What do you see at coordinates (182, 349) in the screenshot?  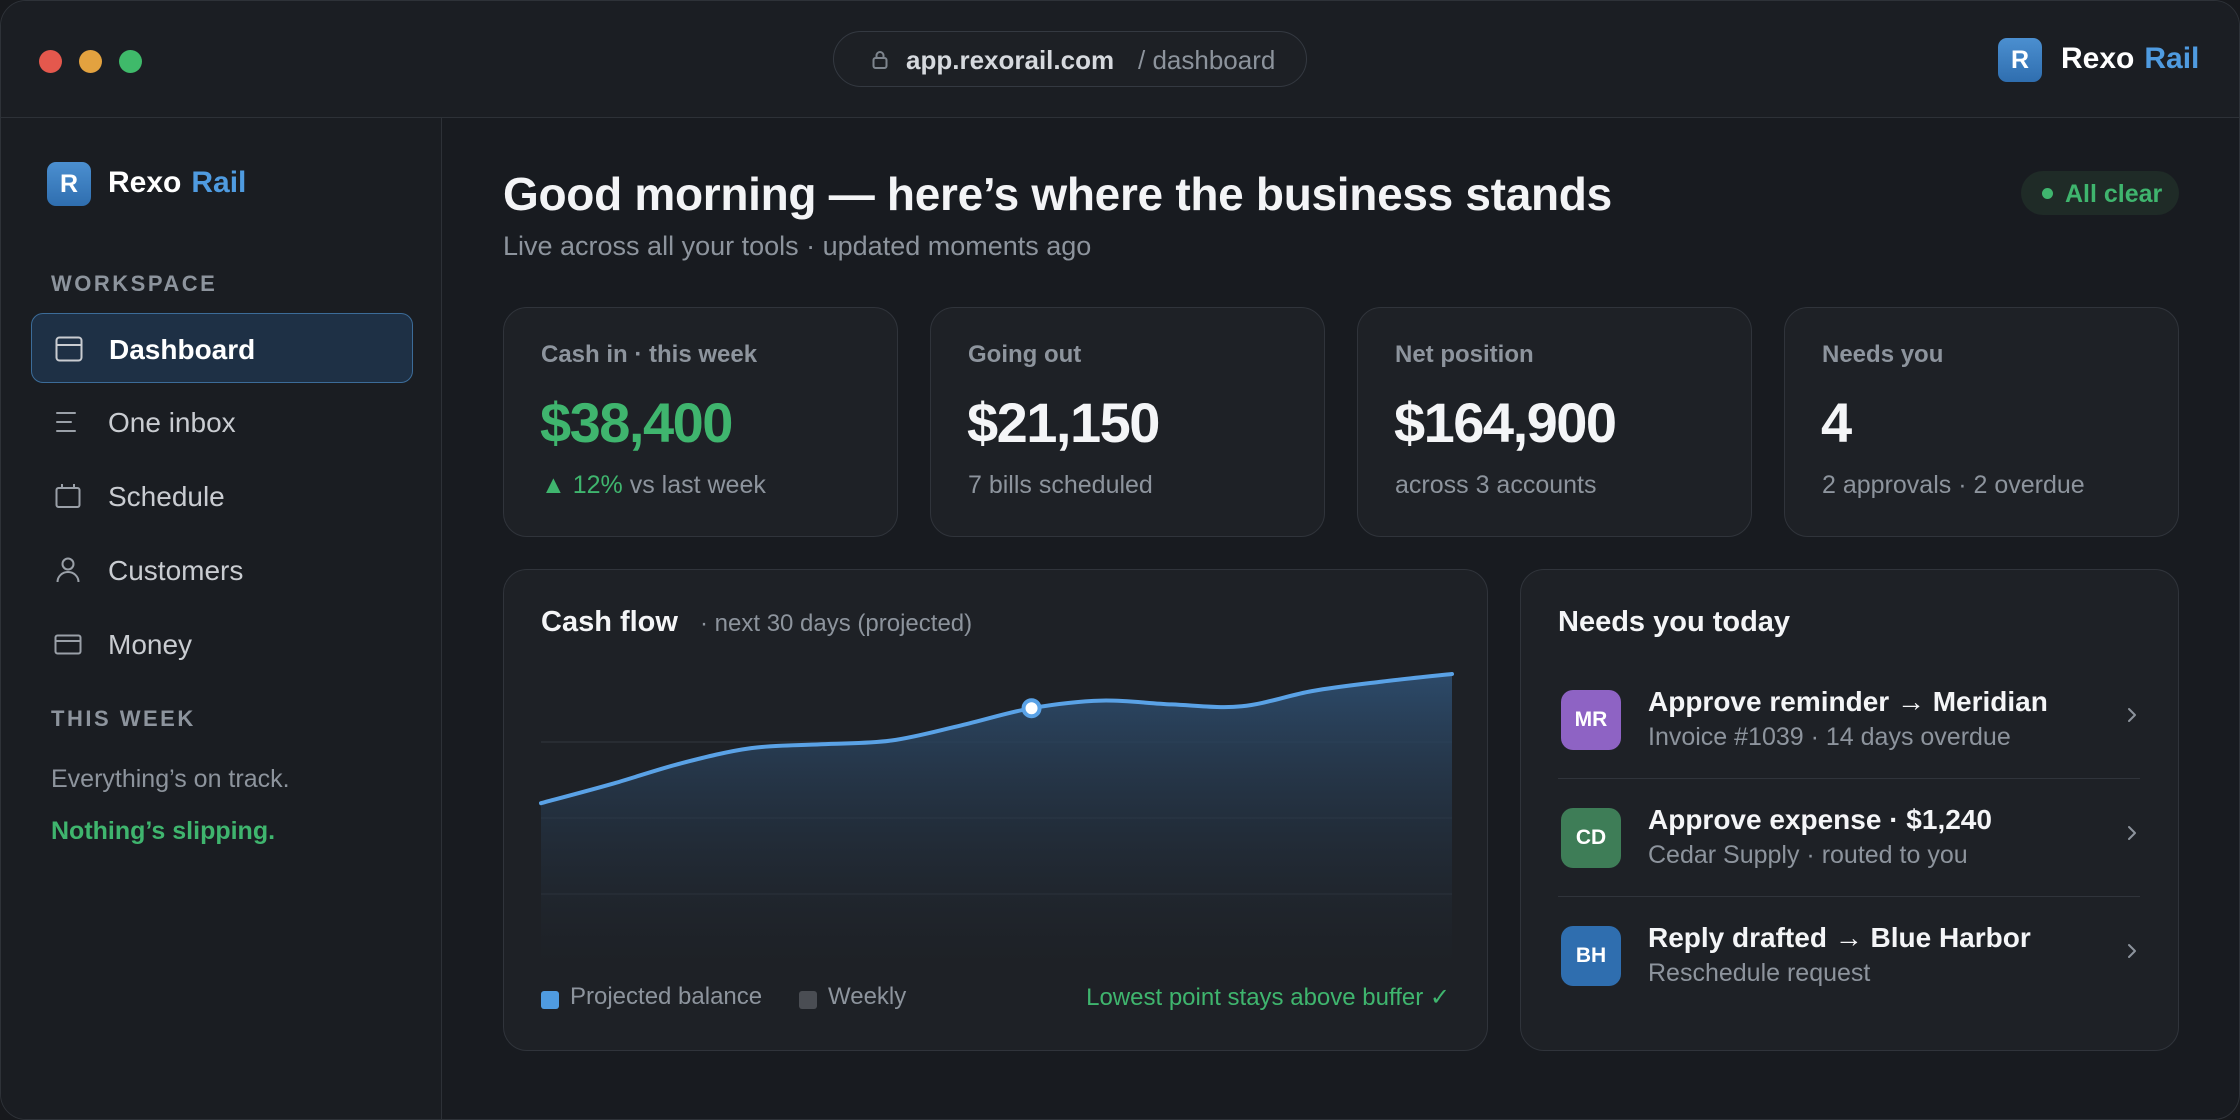 I see `sidebar-item-label: Dashboard` at bounding box center [182, 349].